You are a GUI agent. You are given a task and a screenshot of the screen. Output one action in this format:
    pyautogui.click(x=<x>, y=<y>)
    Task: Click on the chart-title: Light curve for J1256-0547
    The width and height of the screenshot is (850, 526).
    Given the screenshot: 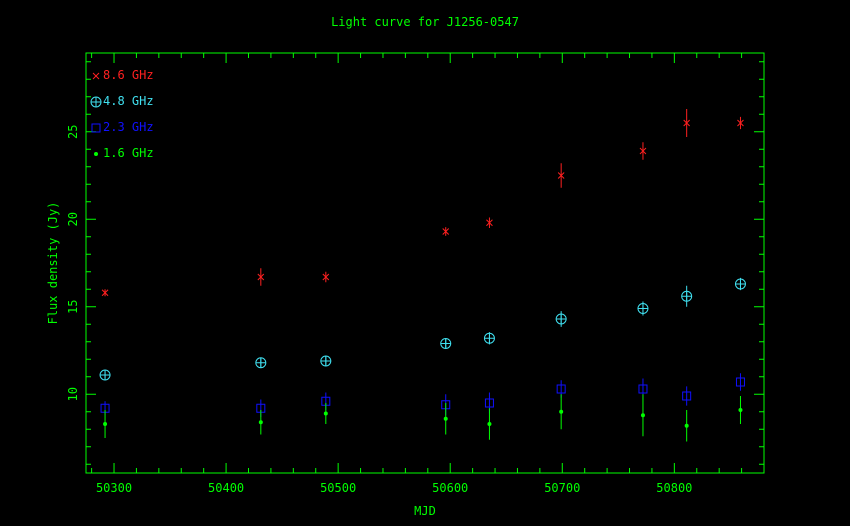 What is the action you would take?
    pyautogui.click(x=425, y=22)
    